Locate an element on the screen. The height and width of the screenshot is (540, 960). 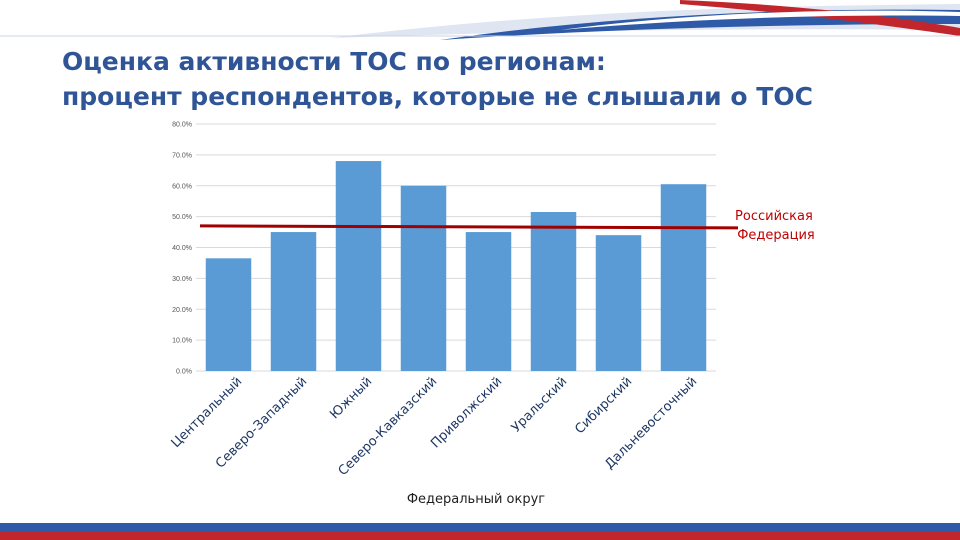
reference-line-label: Российская Федерация is located at coordinates (776, 226).